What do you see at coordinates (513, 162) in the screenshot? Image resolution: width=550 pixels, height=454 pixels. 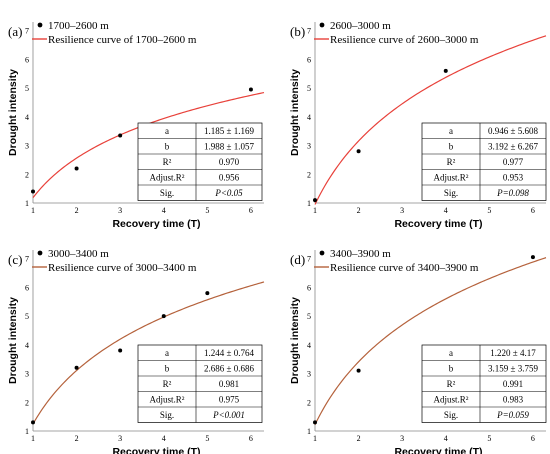 I see `stats-value: 0.977` at bounding box center [513, 162].